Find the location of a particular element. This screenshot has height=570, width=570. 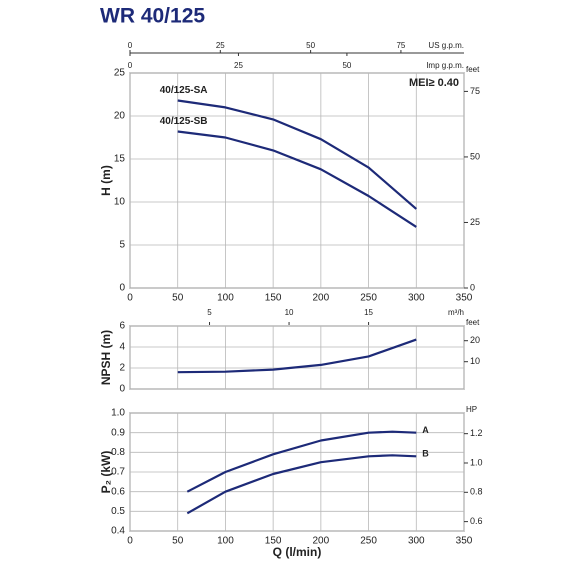

x2-tick-label: 15 is located at coordinates (368, 312).